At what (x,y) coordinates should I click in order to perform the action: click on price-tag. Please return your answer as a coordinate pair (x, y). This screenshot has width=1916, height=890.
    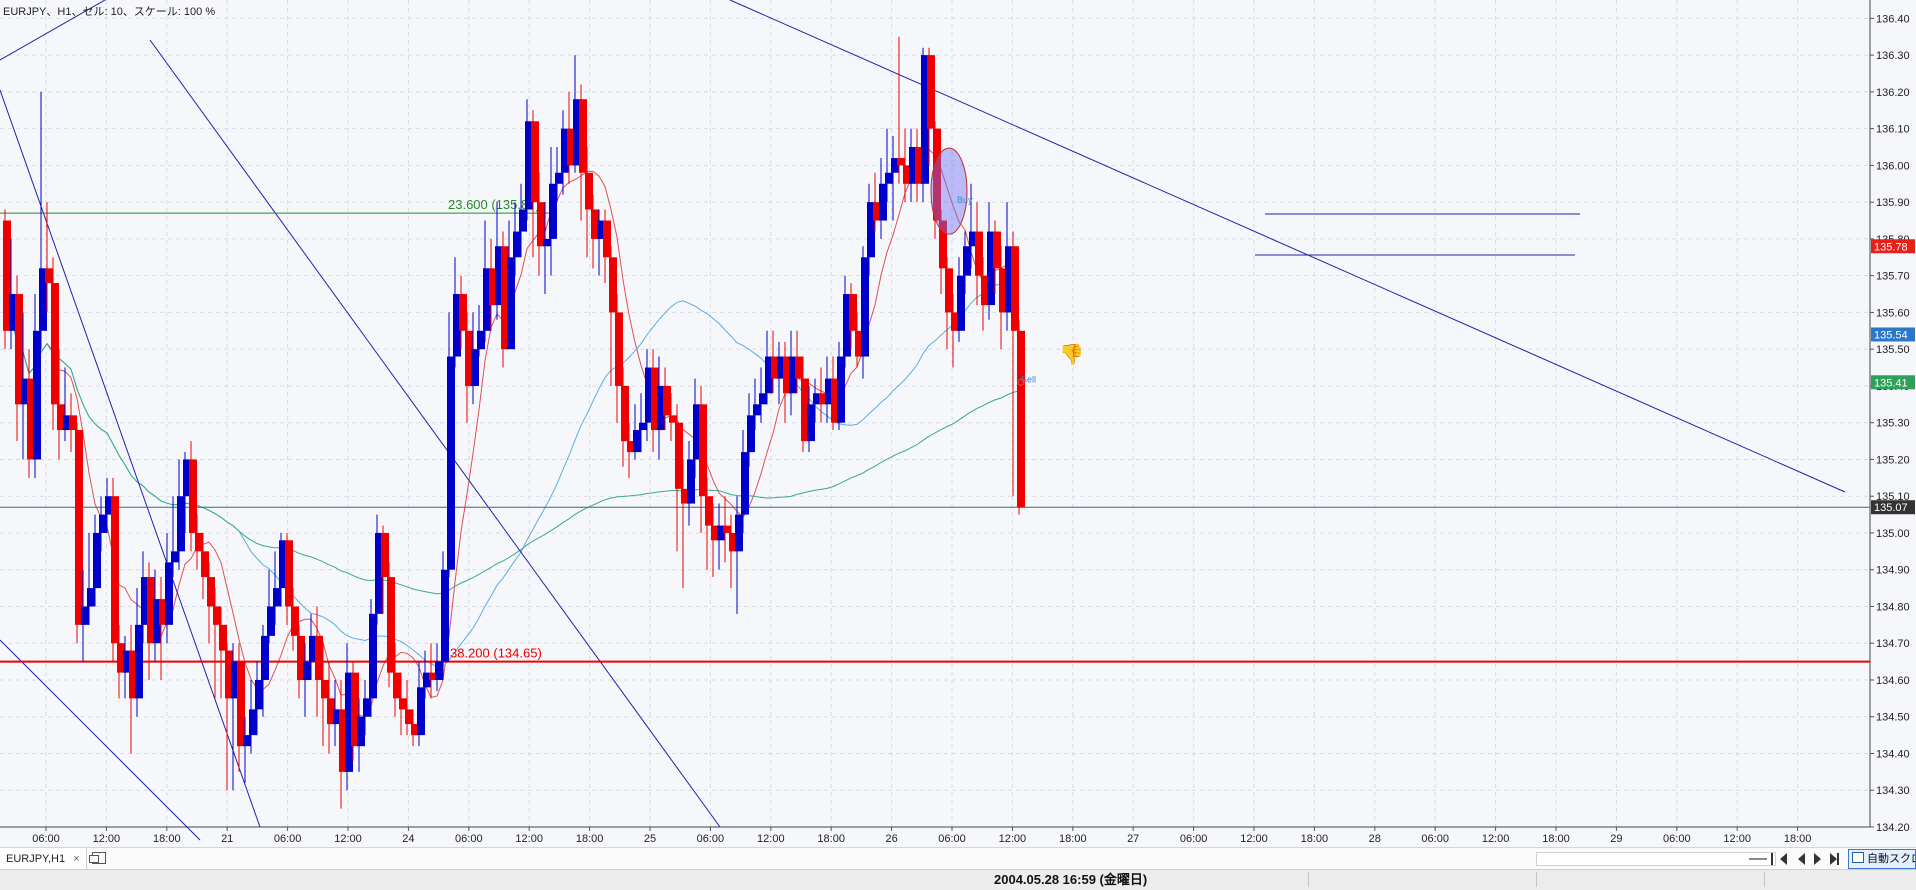
    Looking at the image, I should click on (1893, 246).